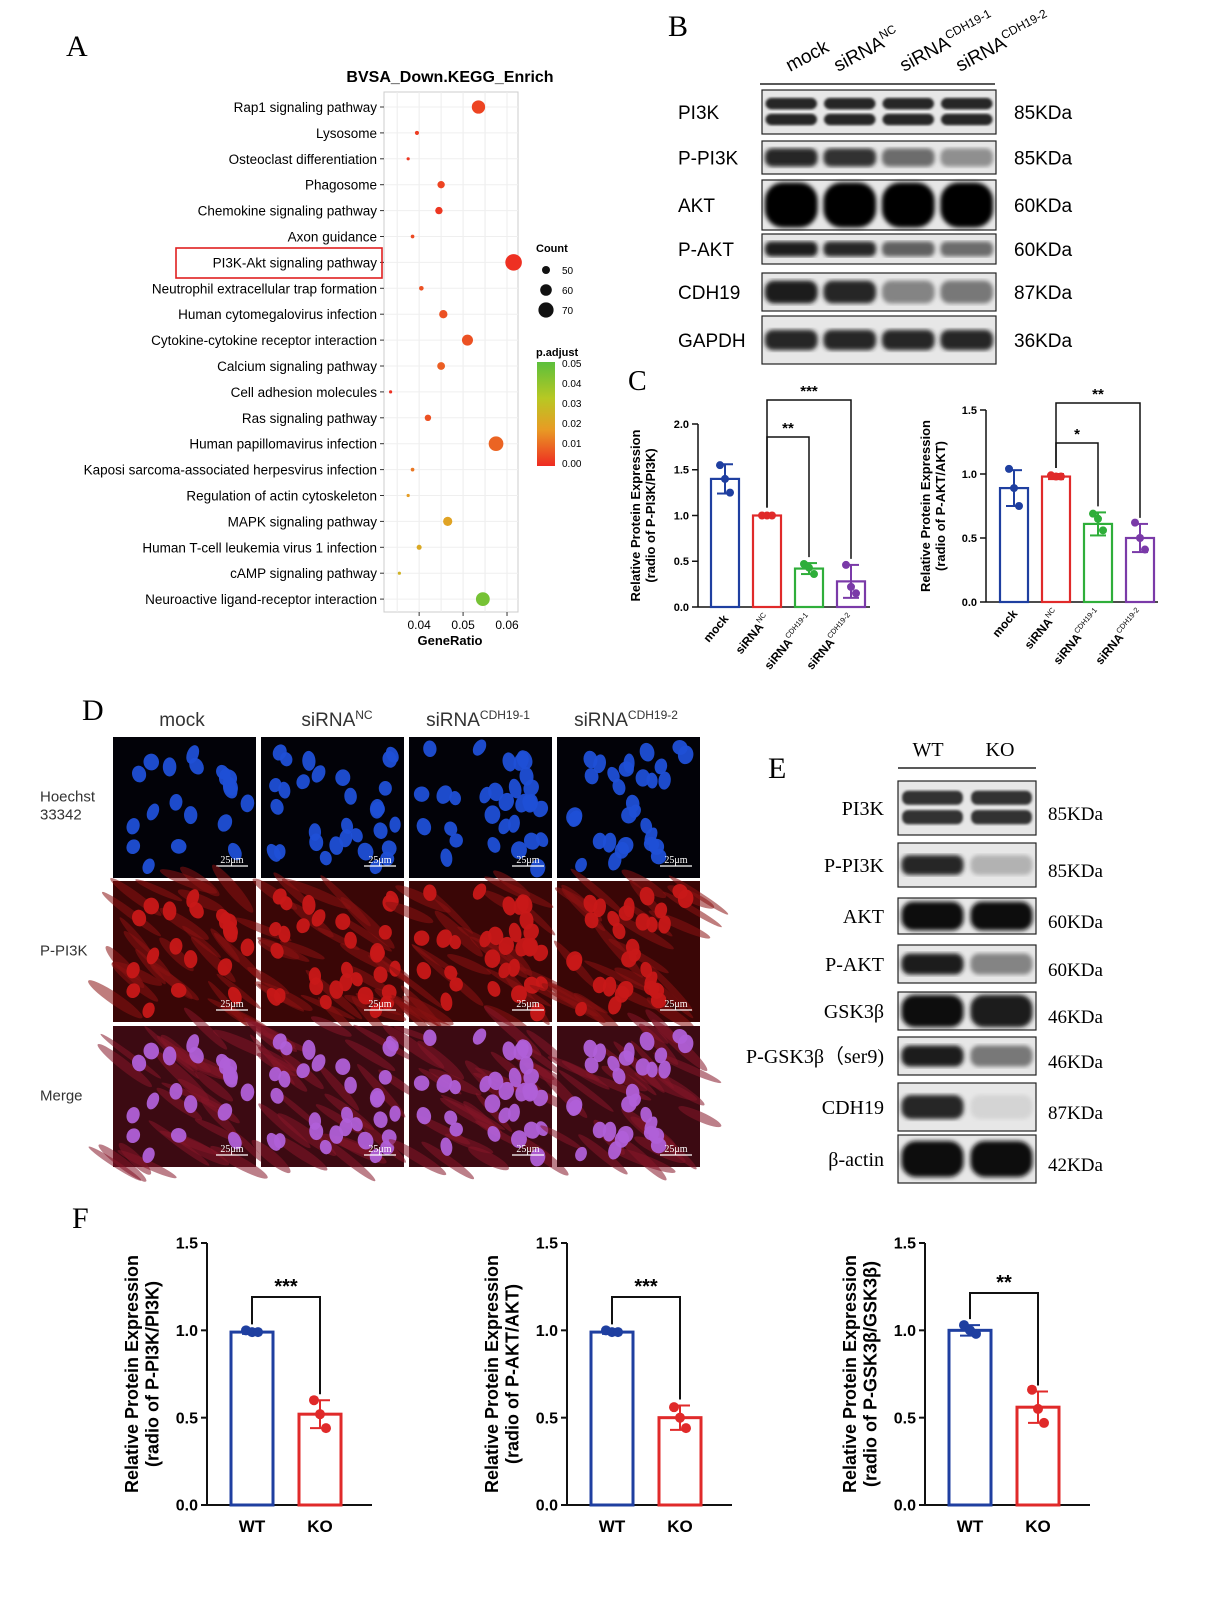  I want to click on x-tick-label-sup: CDH19-1, so click(796, 626).